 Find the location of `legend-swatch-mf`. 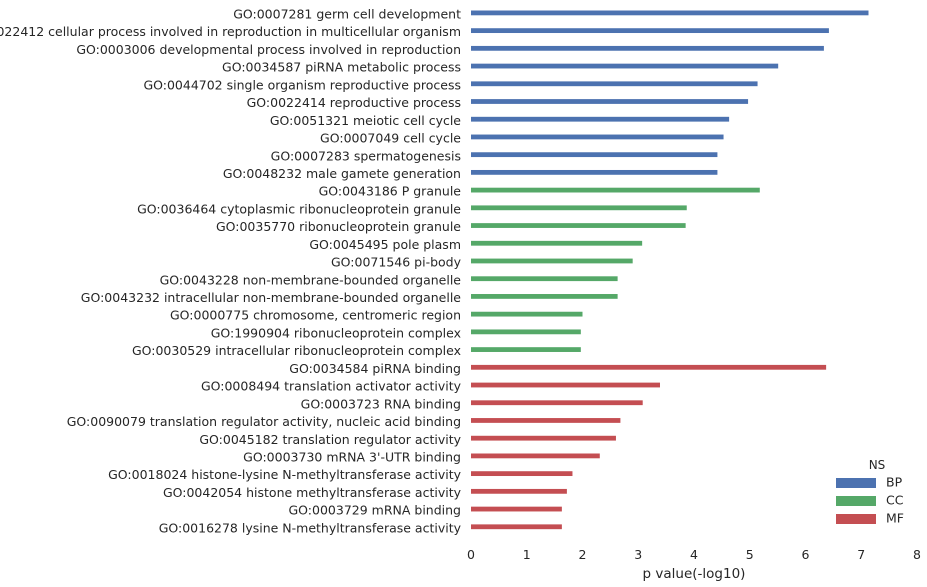

legend-swatch-mf is located at coordinates (856, 519).